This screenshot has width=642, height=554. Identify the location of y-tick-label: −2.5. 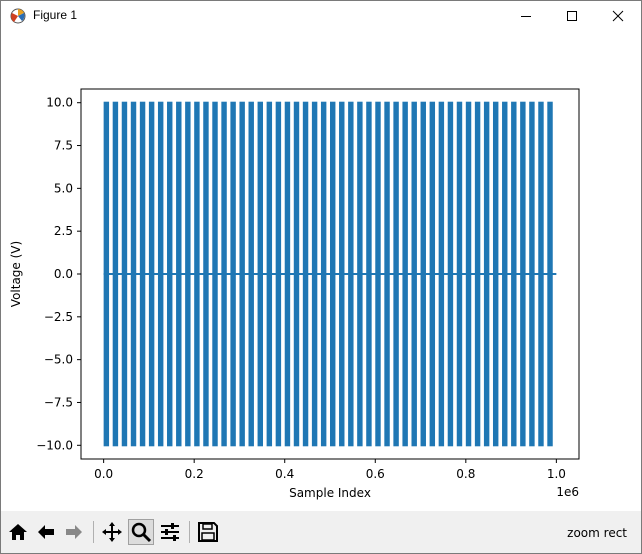
(58, 317).